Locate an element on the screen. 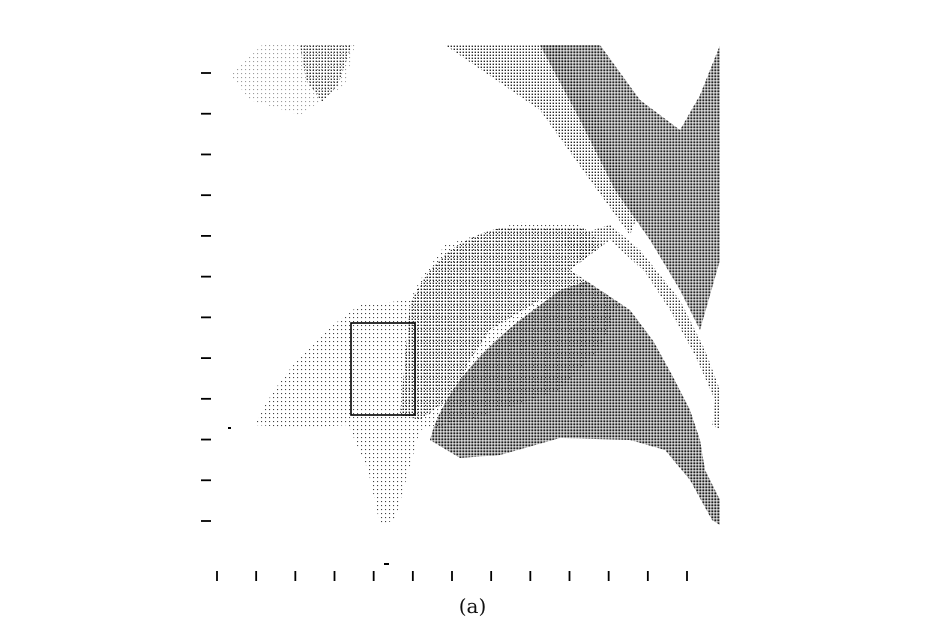  medium-central-region is located at coordinates (502, 324).